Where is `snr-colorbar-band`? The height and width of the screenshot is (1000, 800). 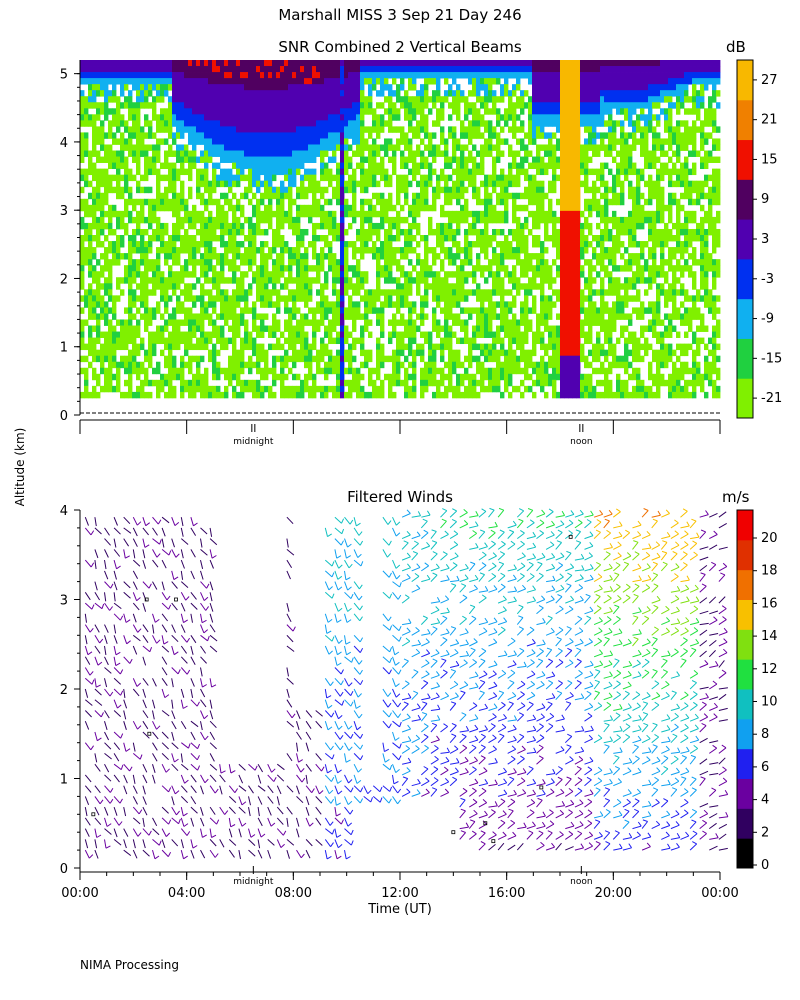 snr-colorbar-band is located at coordinates (745, 279).